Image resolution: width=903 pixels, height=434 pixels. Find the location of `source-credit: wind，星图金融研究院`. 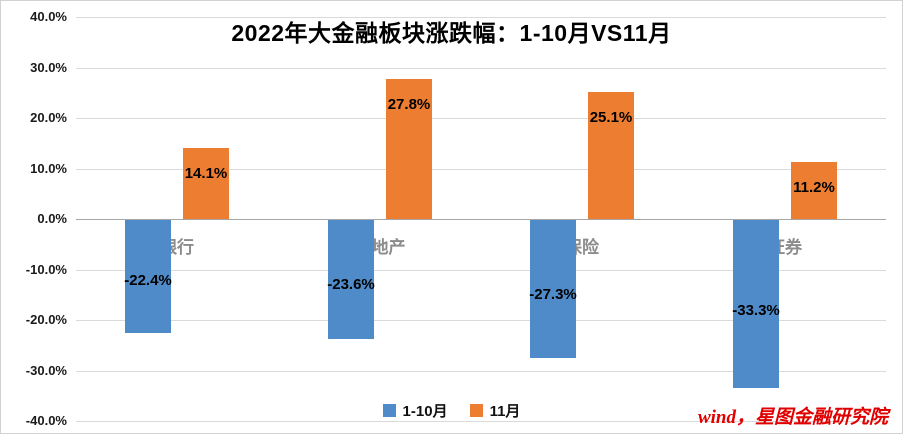

source-credit: wind，星图金融研究院 is located at coordinates (792, 417).